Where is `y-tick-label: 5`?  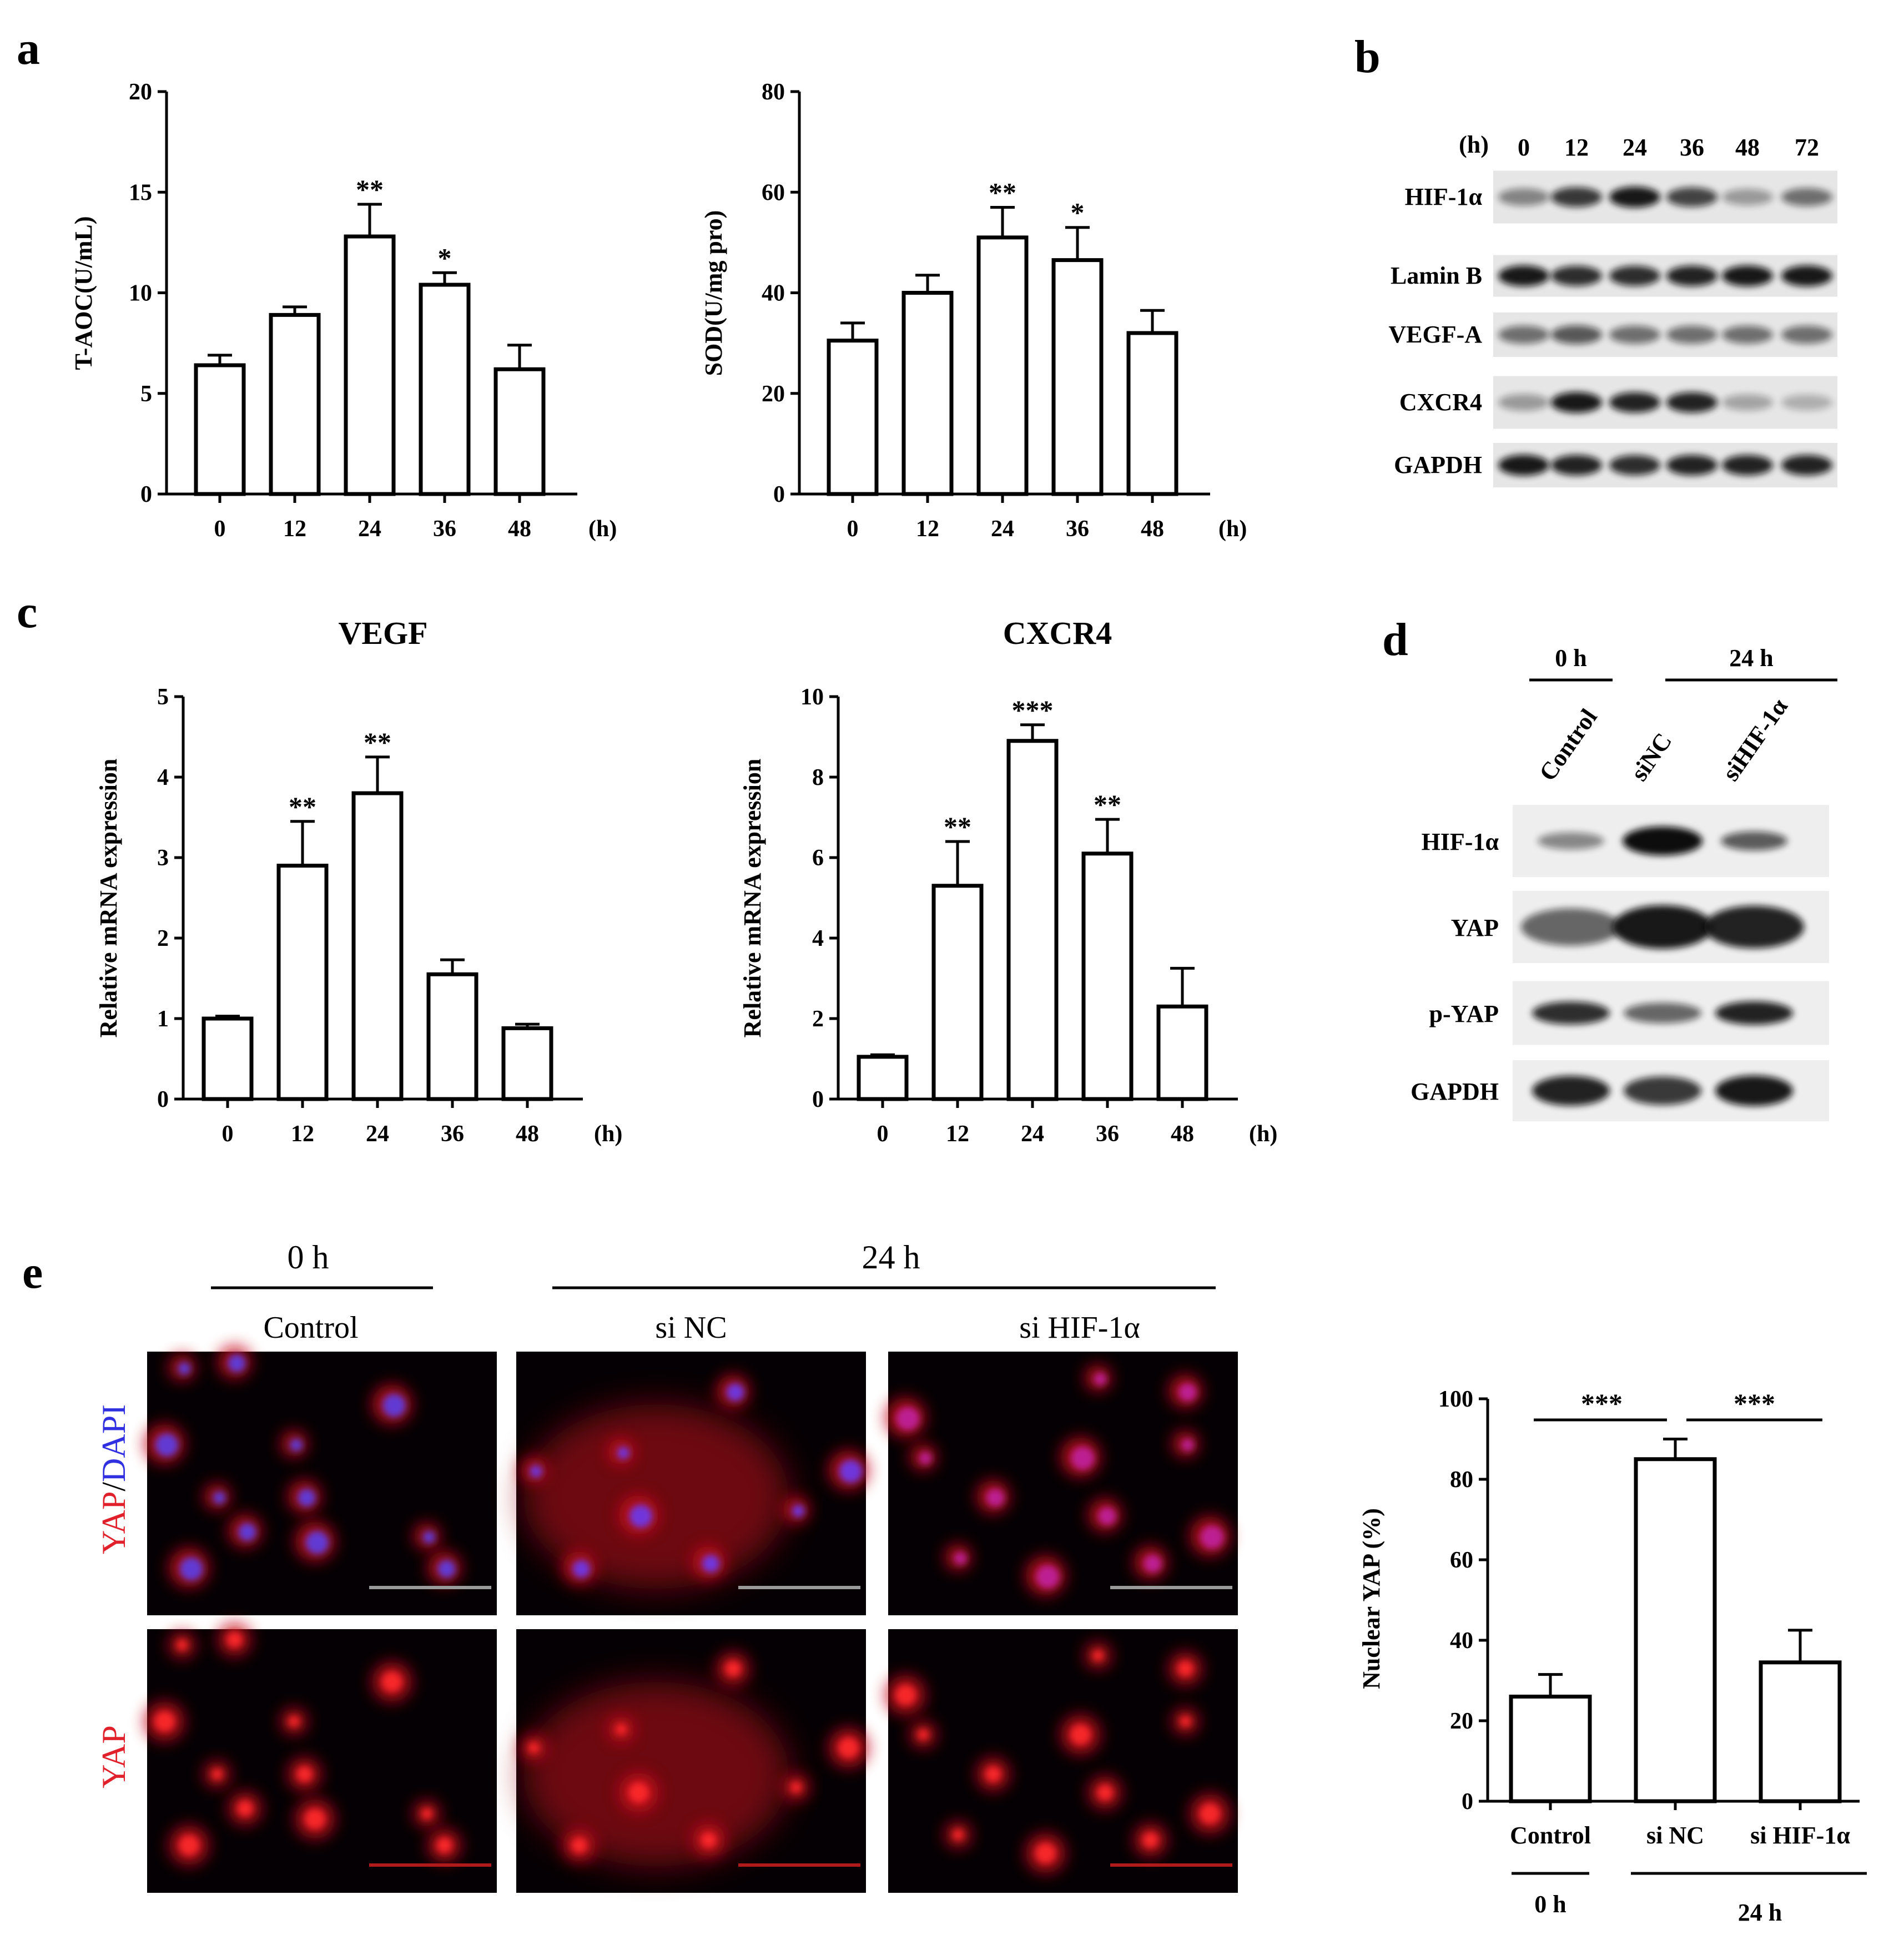
y-tick-label: 5 is located at coordinates (163, 697).